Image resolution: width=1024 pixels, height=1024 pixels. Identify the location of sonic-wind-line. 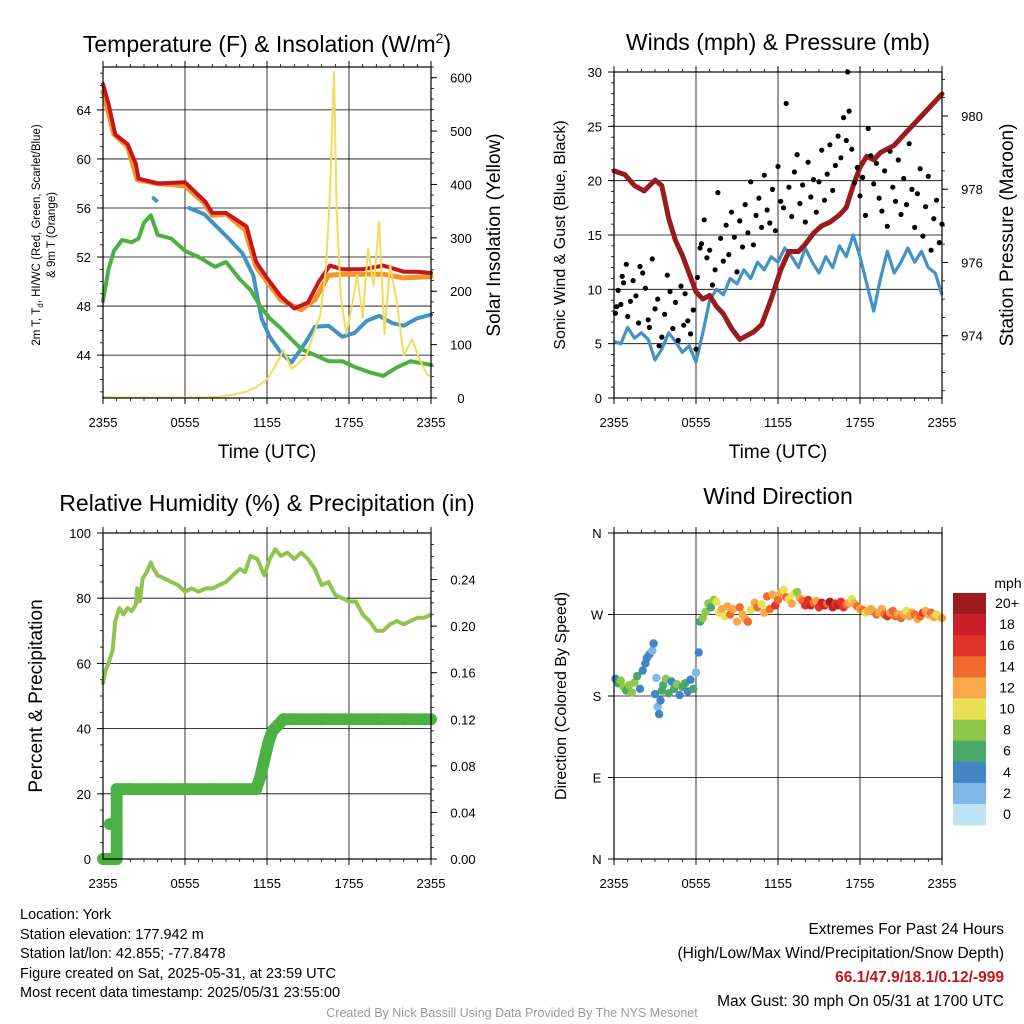
(778, 298).